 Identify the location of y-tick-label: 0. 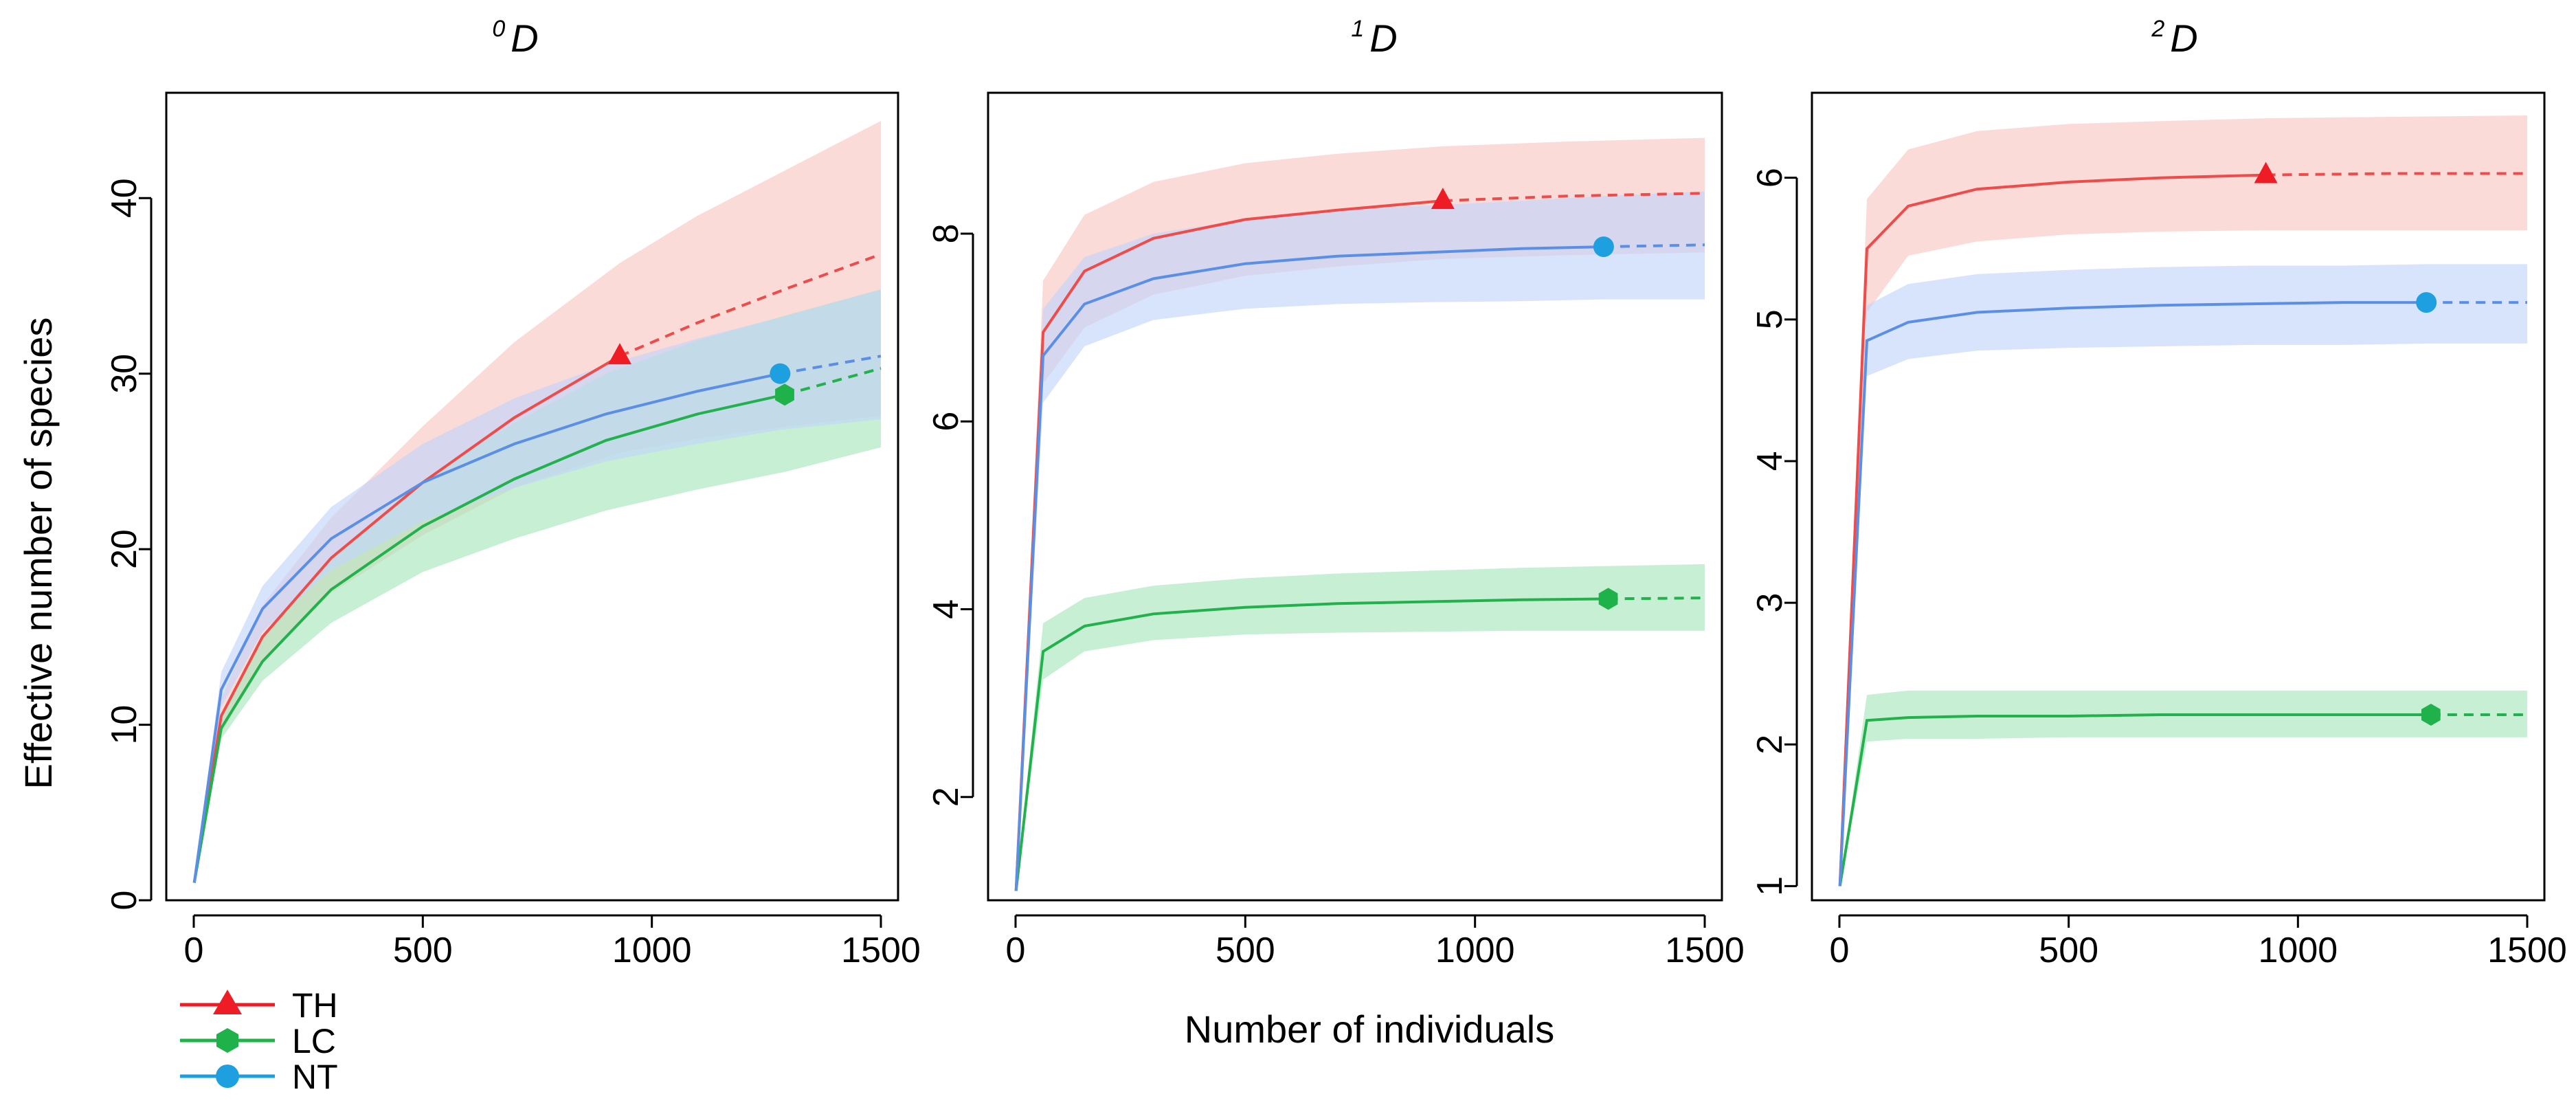
(124, 901).